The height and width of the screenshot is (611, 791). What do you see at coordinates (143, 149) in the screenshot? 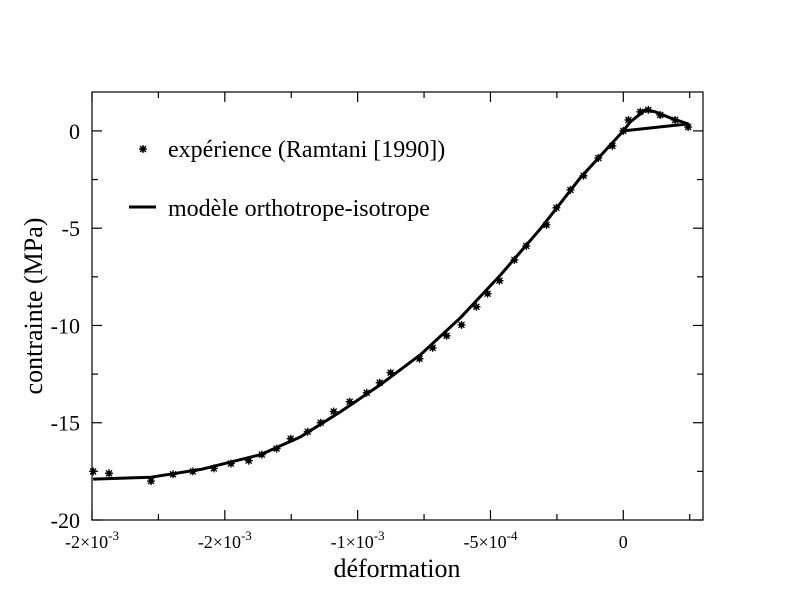
I see `legend-marker-experience` at bounding box center [143, 149].